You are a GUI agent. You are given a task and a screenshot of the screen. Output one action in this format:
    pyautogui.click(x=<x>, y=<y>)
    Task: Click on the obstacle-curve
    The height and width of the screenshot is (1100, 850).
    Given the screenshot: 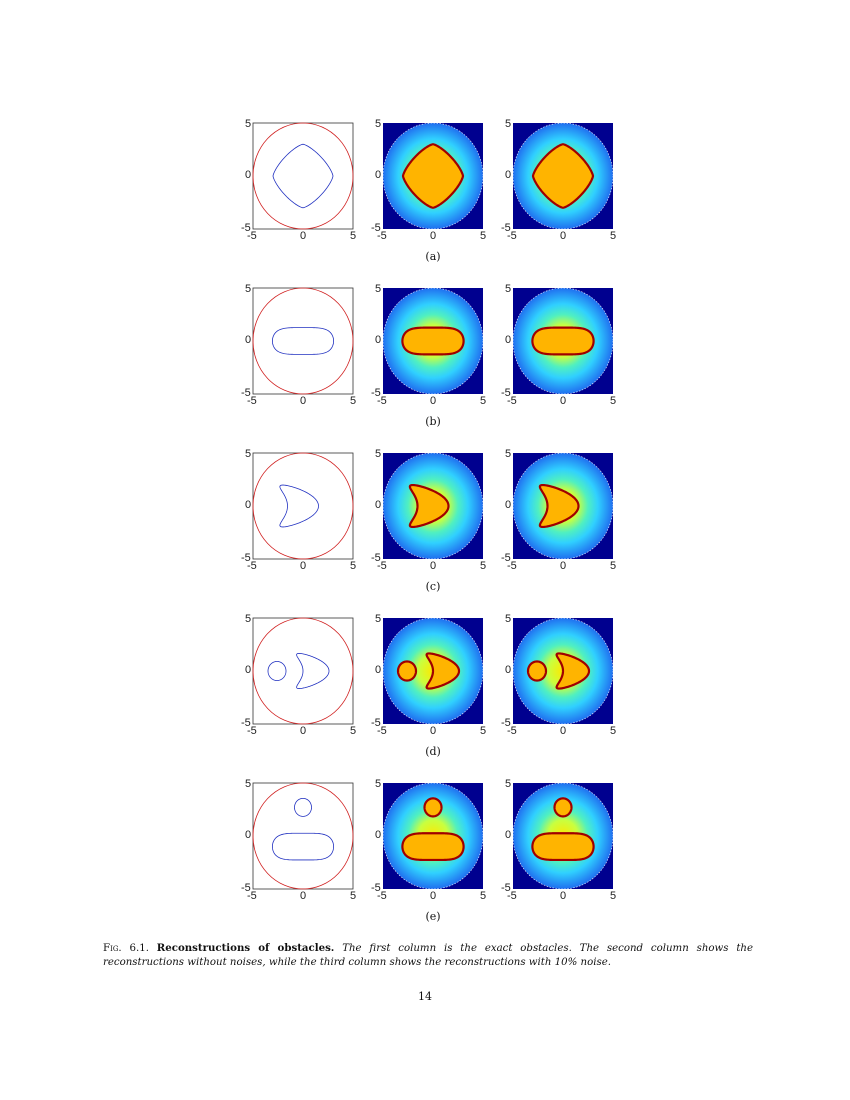 What is the action you would take?
    pyautogui.click(x=277, y=671)
    